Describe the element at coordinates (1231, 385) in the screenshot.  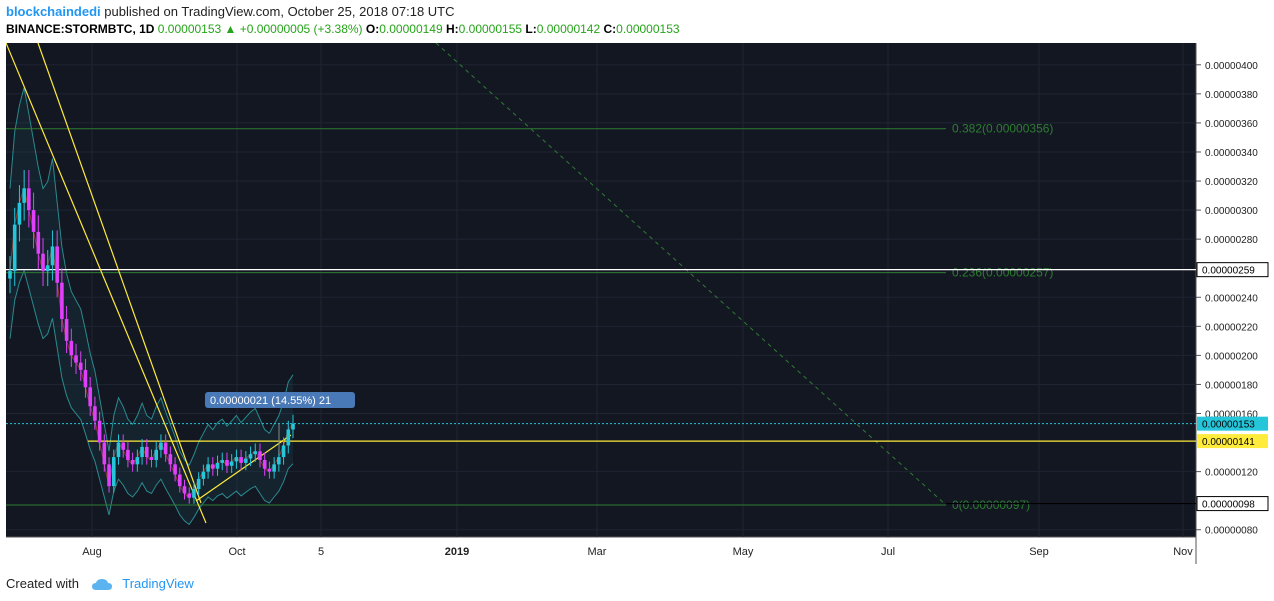
I see `price-tick-label: 0.00000180` at that location.